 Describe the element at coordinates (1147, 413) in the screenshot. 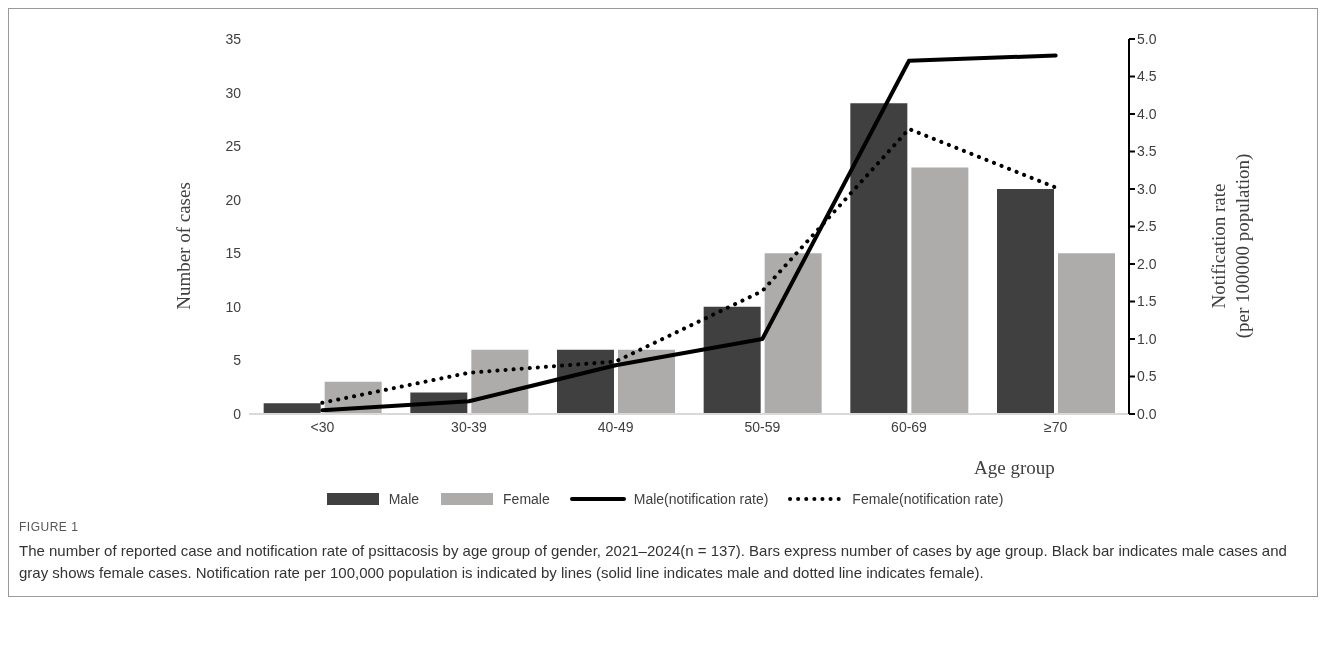

I see `y2-tick-label: 0.0` at that location.